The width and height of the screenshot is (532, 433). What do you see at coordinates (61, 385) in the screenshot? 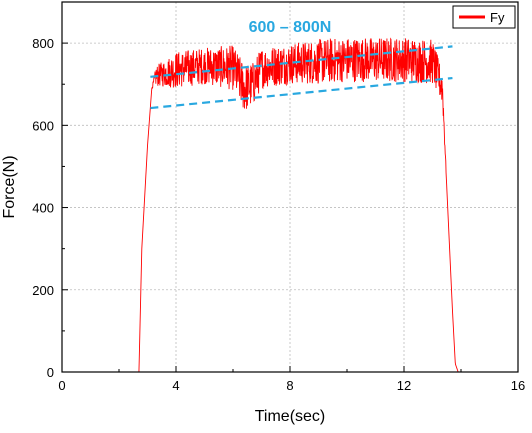
I see `x-tick-label: 0` at bounding box center [61, 385].